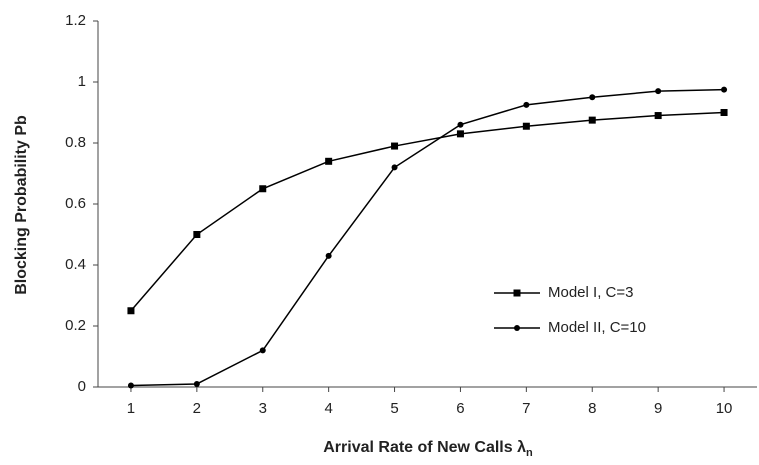 This screenshot has width=759, height=465. I want to click on y-tick-label: 0.8, so click(75, 142).